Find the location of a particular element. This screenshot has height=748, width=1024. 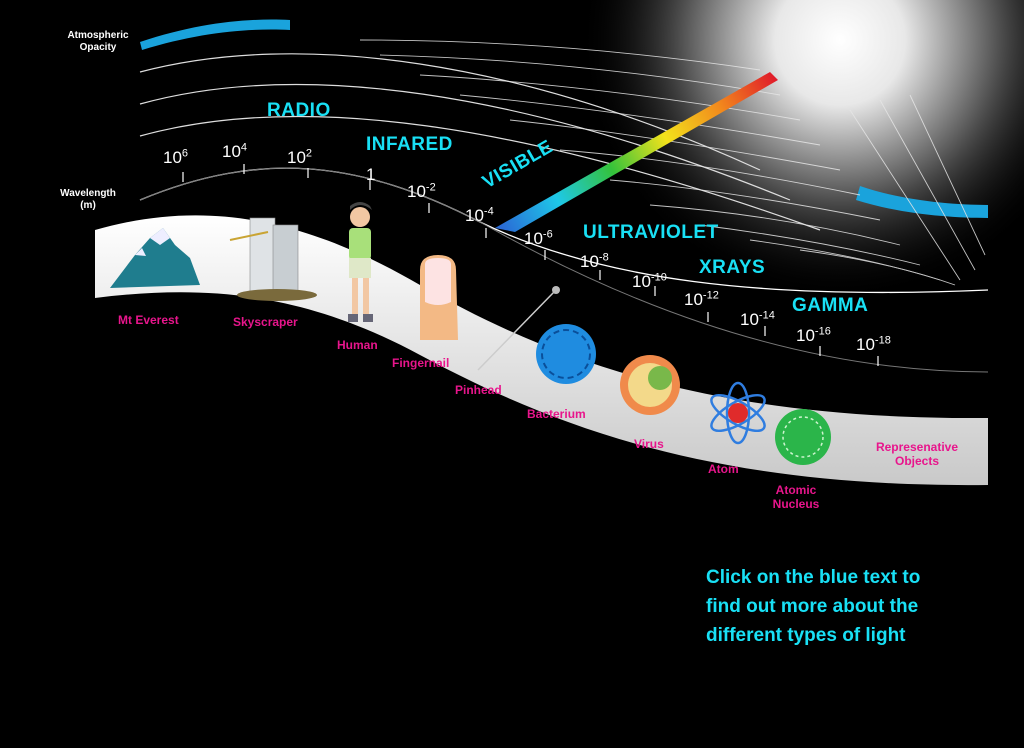

atmospheric-opacity-bar-right is located at coordinates (922, 202).